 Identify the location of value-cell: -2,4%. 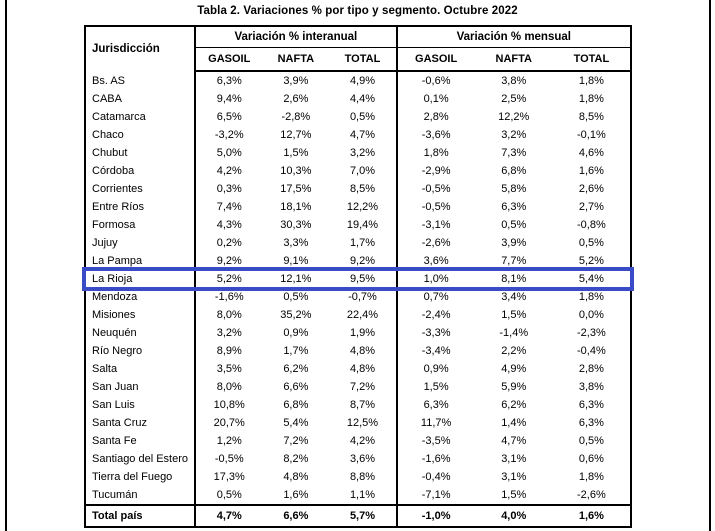
(436, 315).